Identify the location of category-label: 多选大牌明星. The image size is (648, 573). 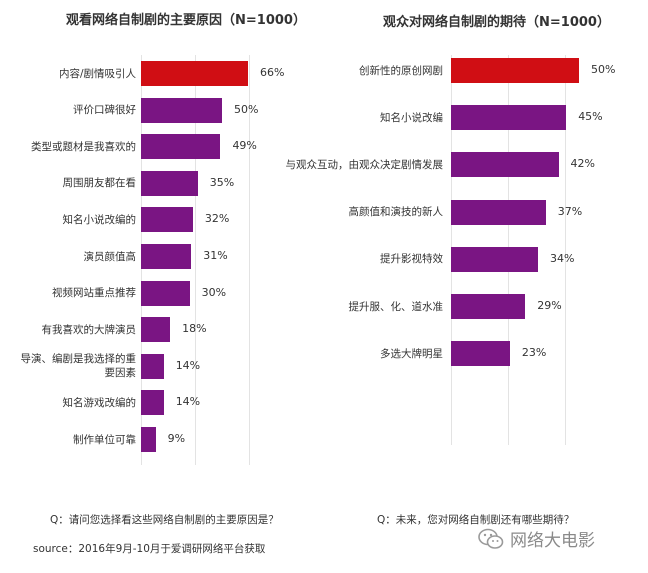
(411, 353).